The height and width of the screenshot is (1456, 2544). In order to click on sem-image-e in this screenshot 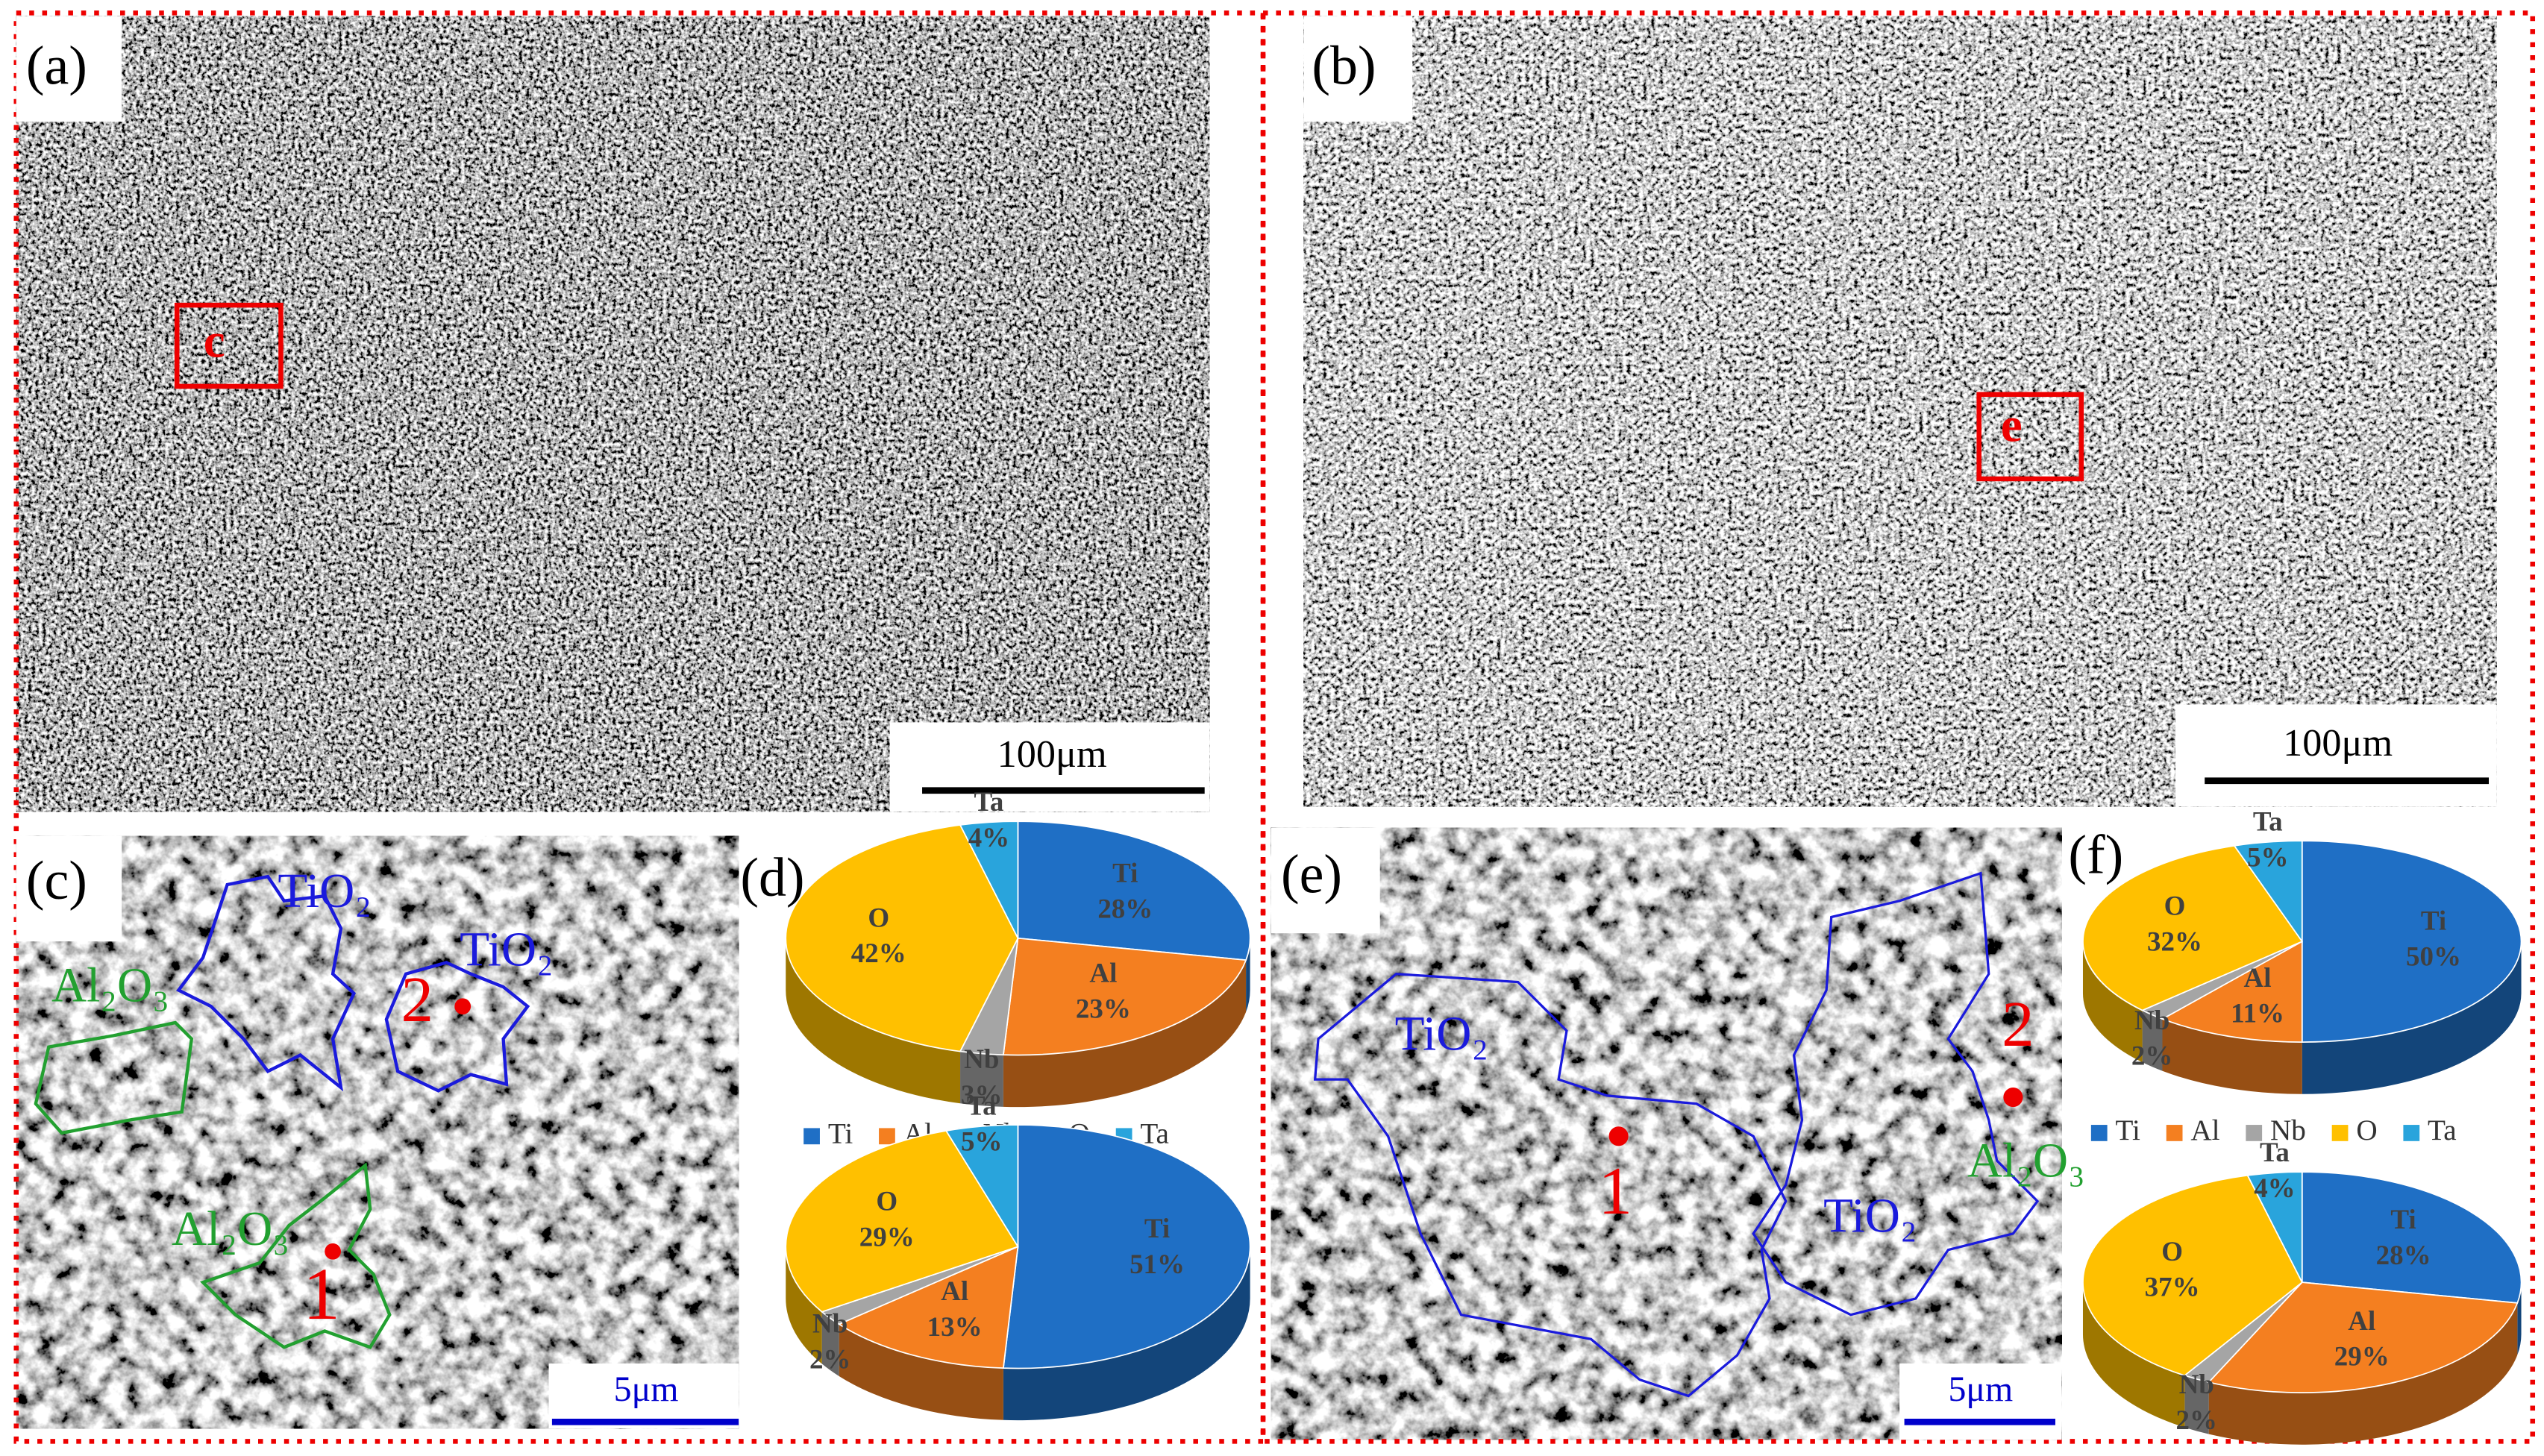, I will do `click(1666, 1133)`.